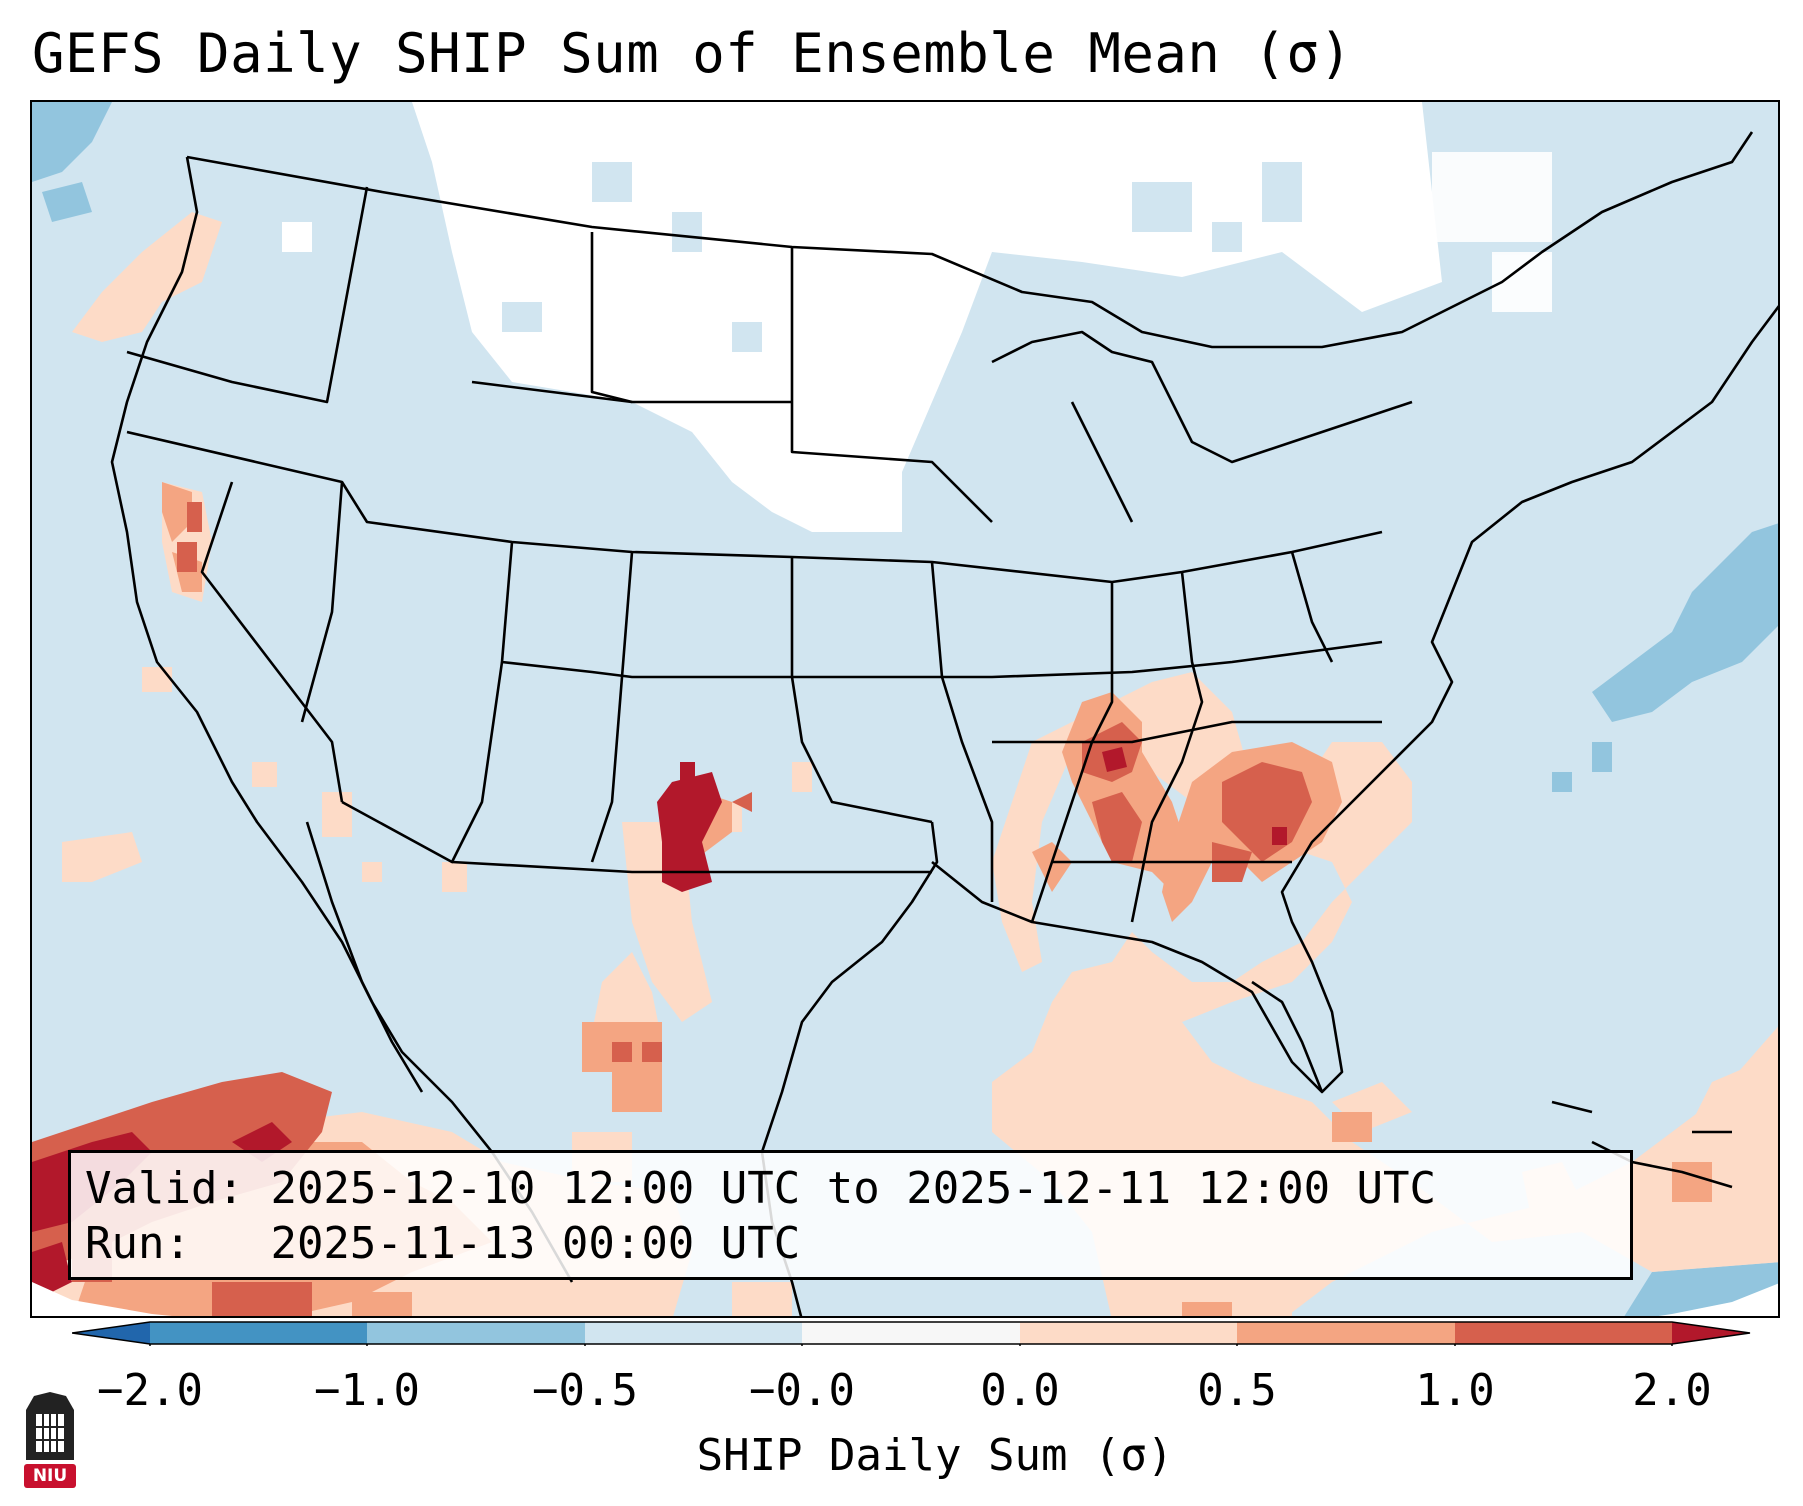  What do you see at coordinates (50, 1476) in the screenshot?
I see `niu-logo-text: NIU` at bounding box center [50, 1476].